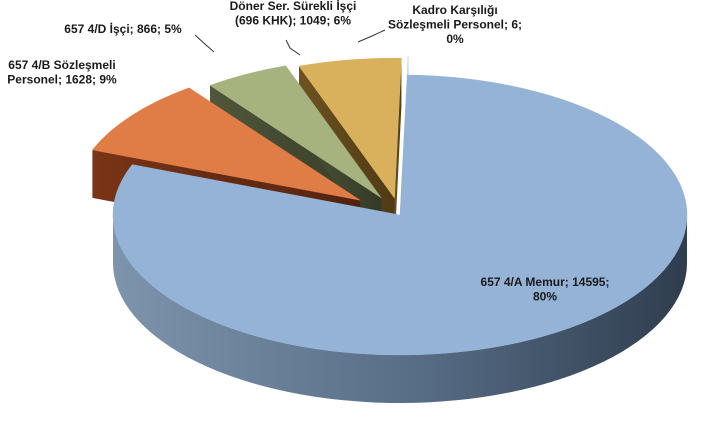 This screenshot has height=435, width=711. I want to click on data-label-4d-isci: 657 4/D İşçi; 866; 5%, so click(123, 28).